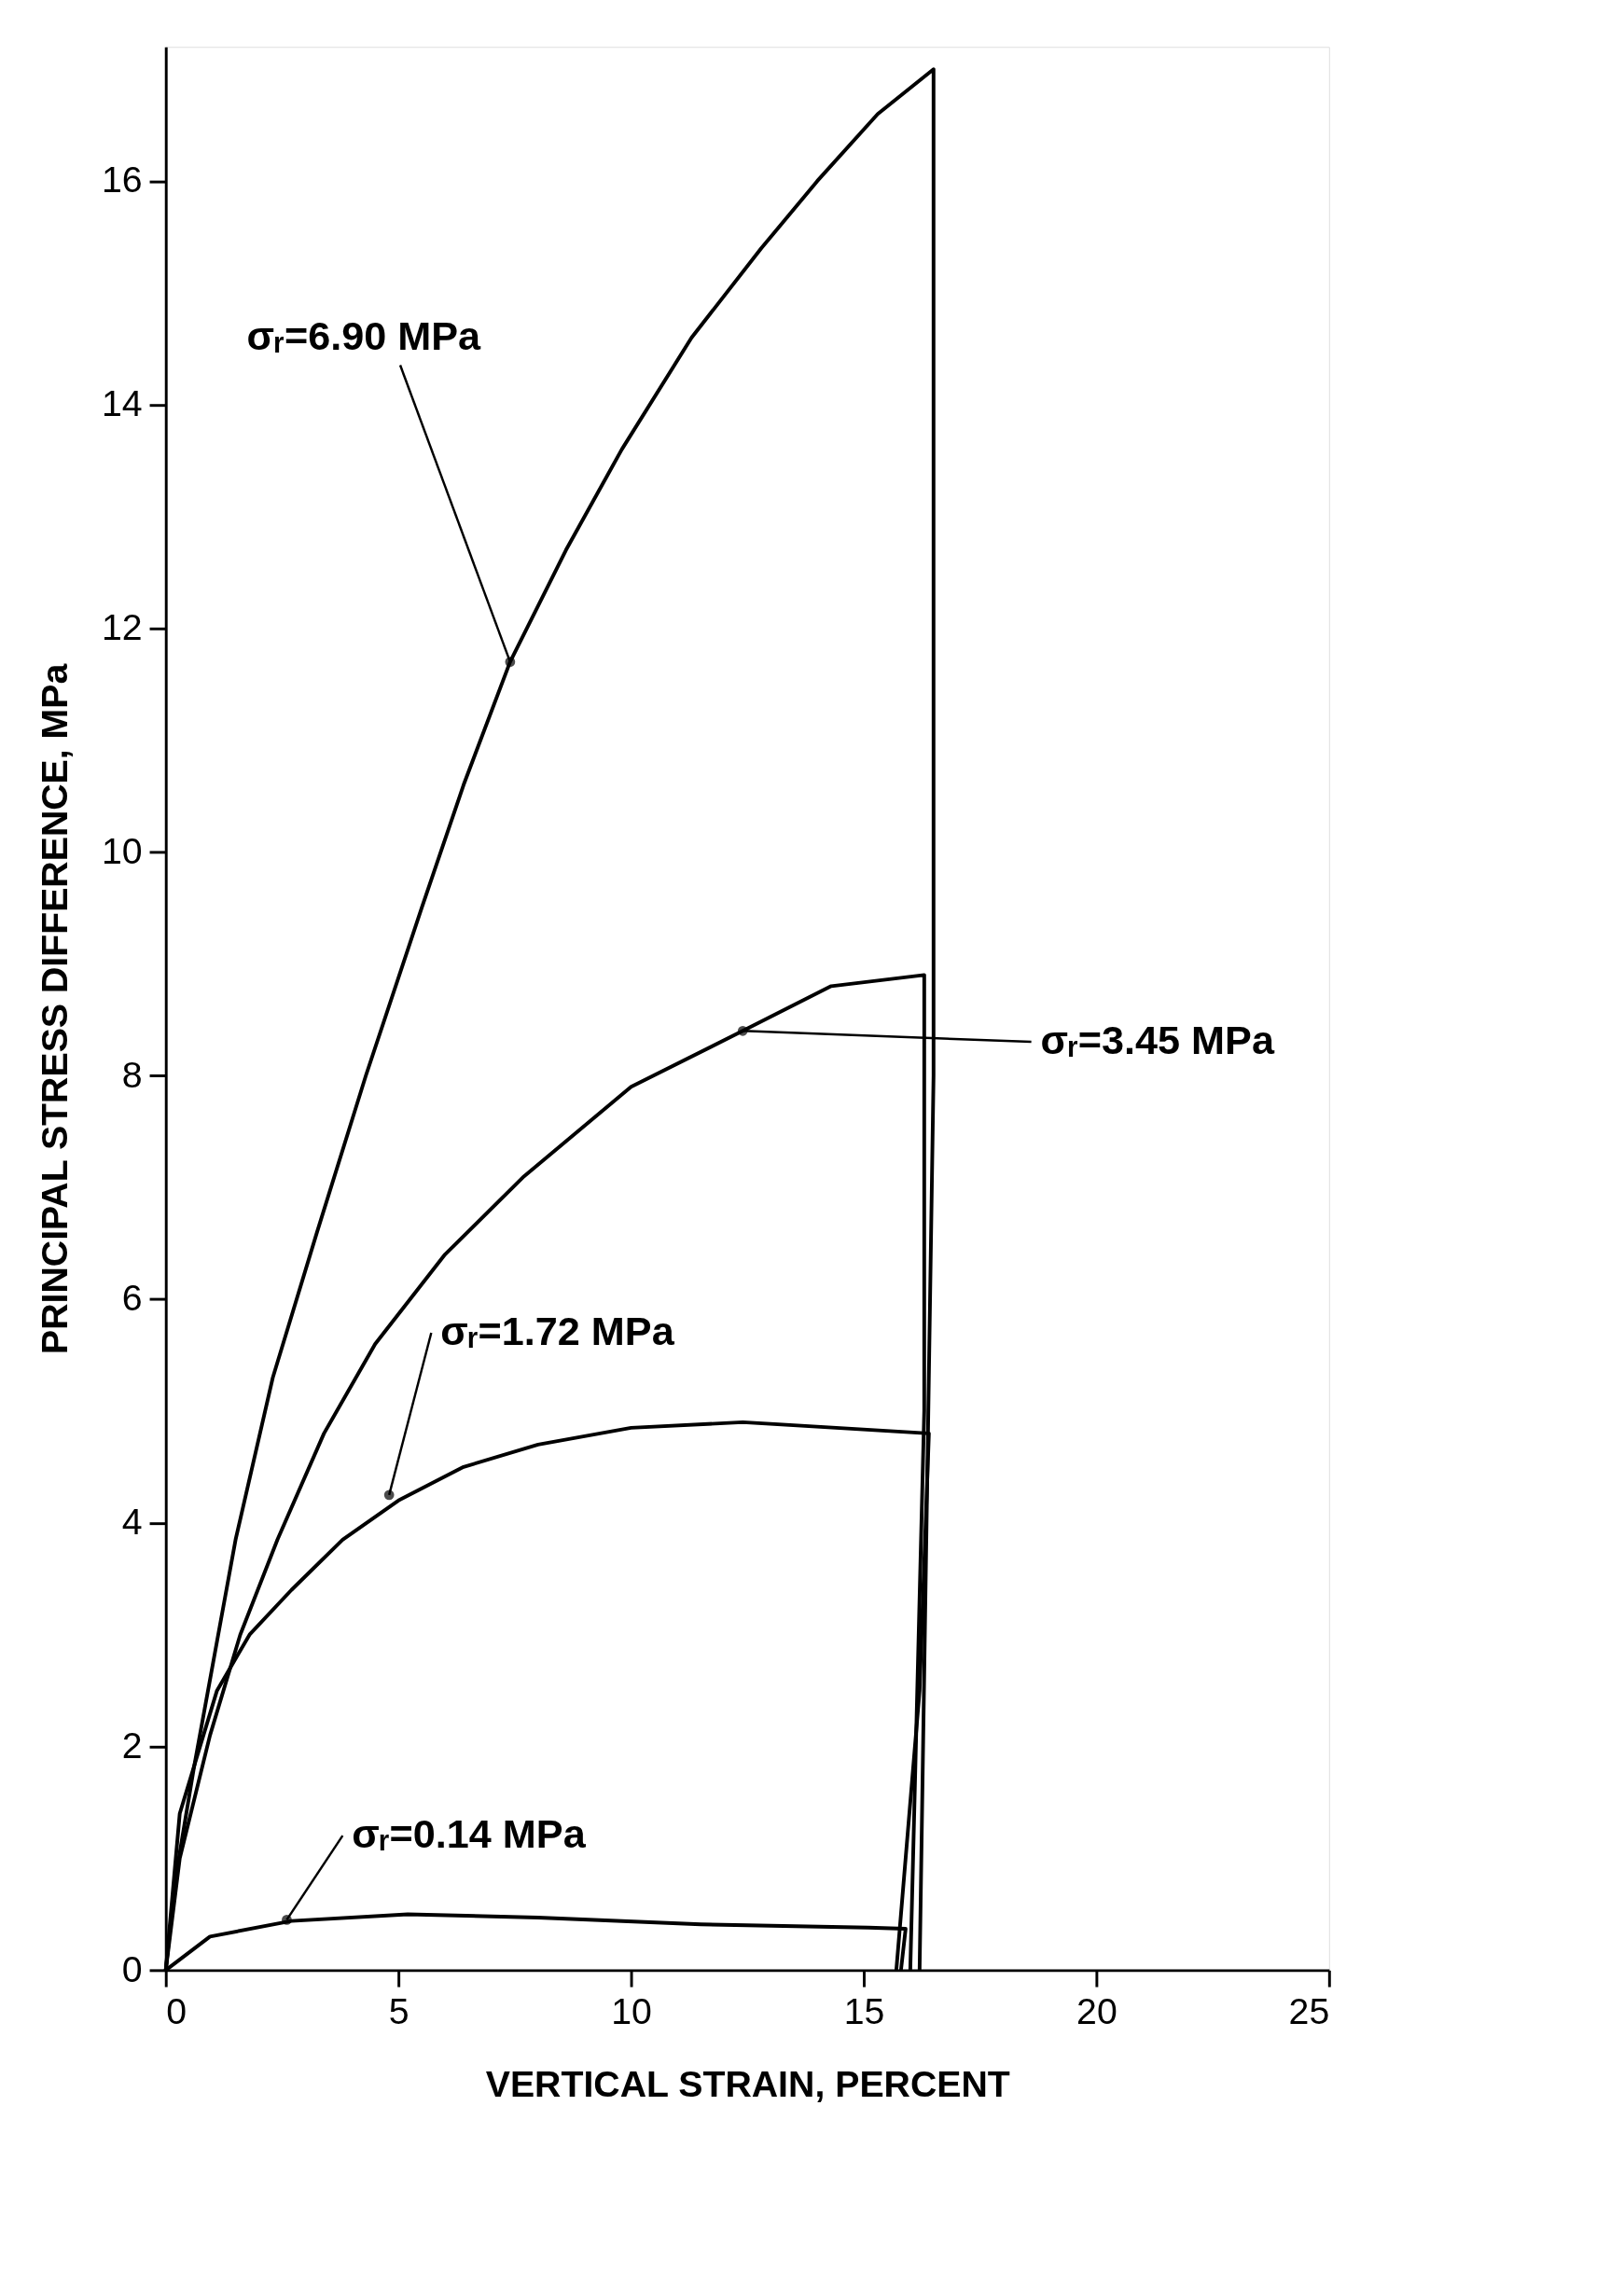 Image resolution: width=1624 pixels, height=2272 pixels. What do you see at coordinates (123, 626) in the screenshot?
I see `y-tick-label: 12` at bounding box center [123, 626].